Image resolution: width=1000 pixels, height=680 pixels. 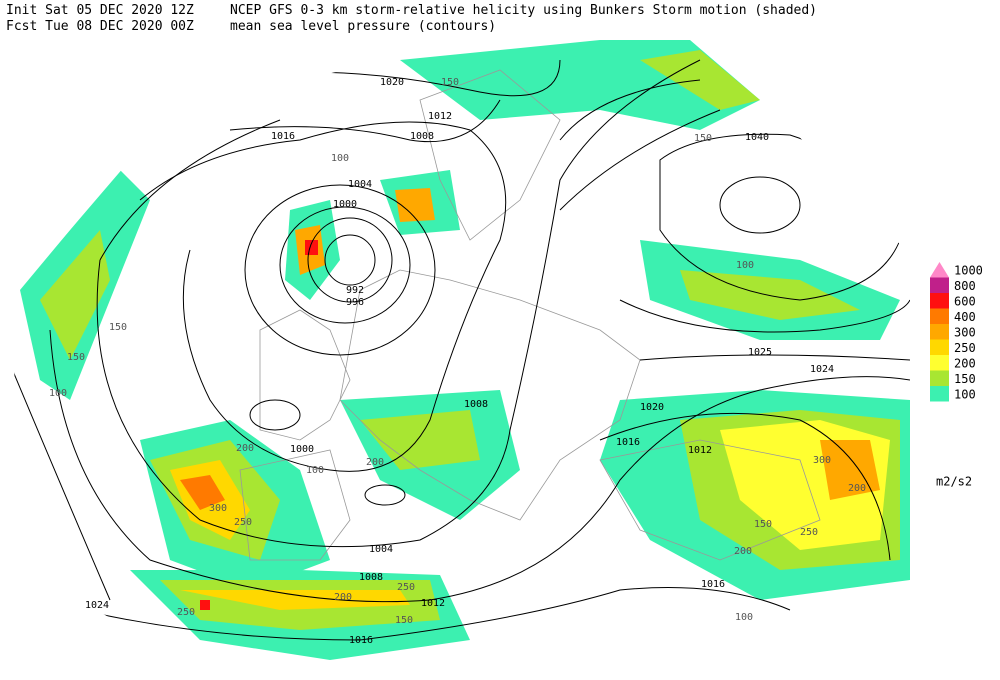 What do you see at coordinates (363, 26) in the screenshot?
I see `contour-title: mean sea level pressure (contours)` at bounding box center [363, 26].